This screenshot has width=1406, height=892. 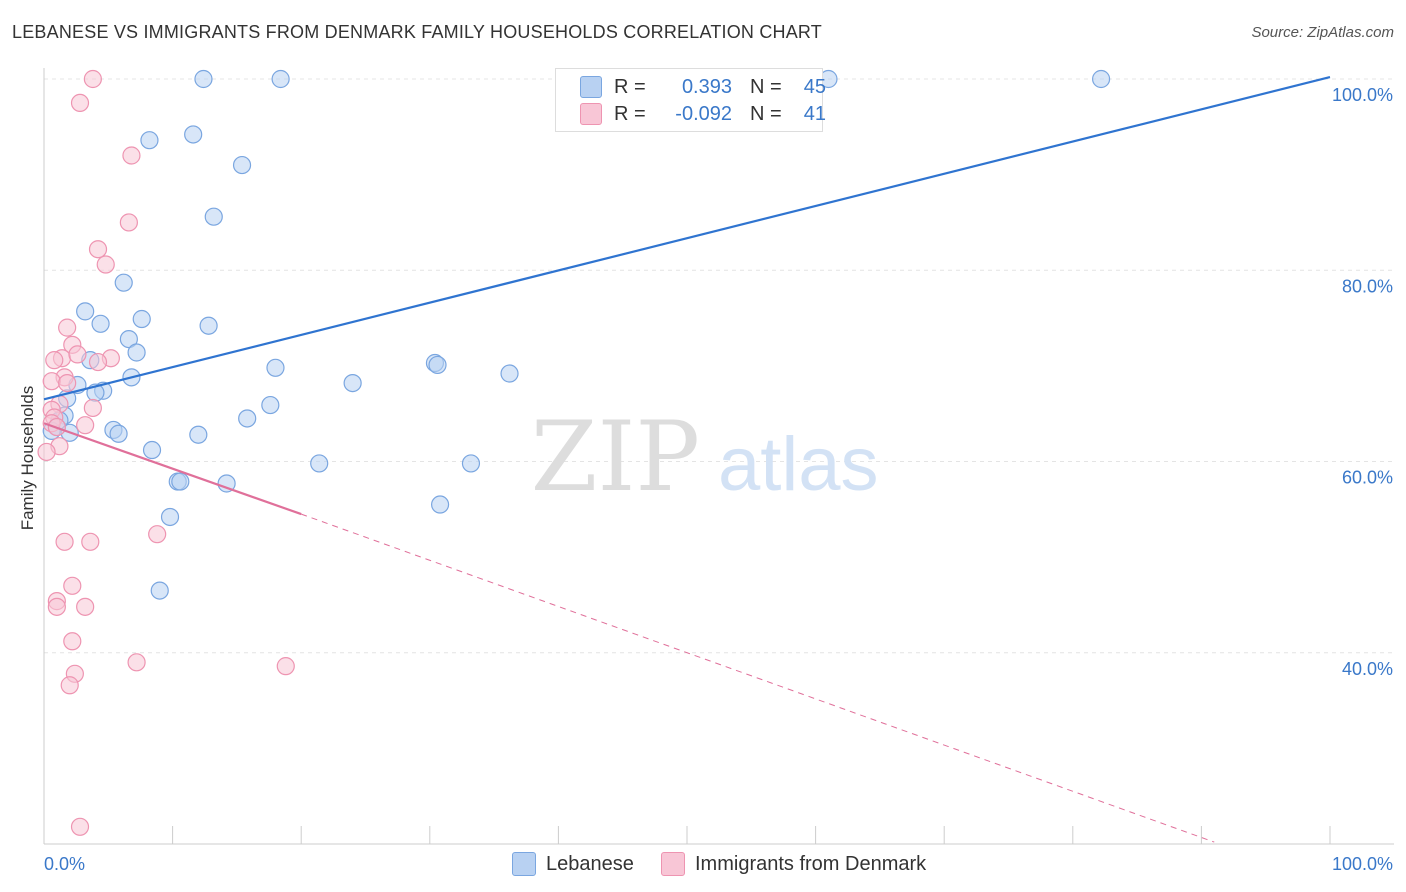 I want to click on legend-row-lebanese: R = 0.393 N = 45, so click(x=703, y=87).